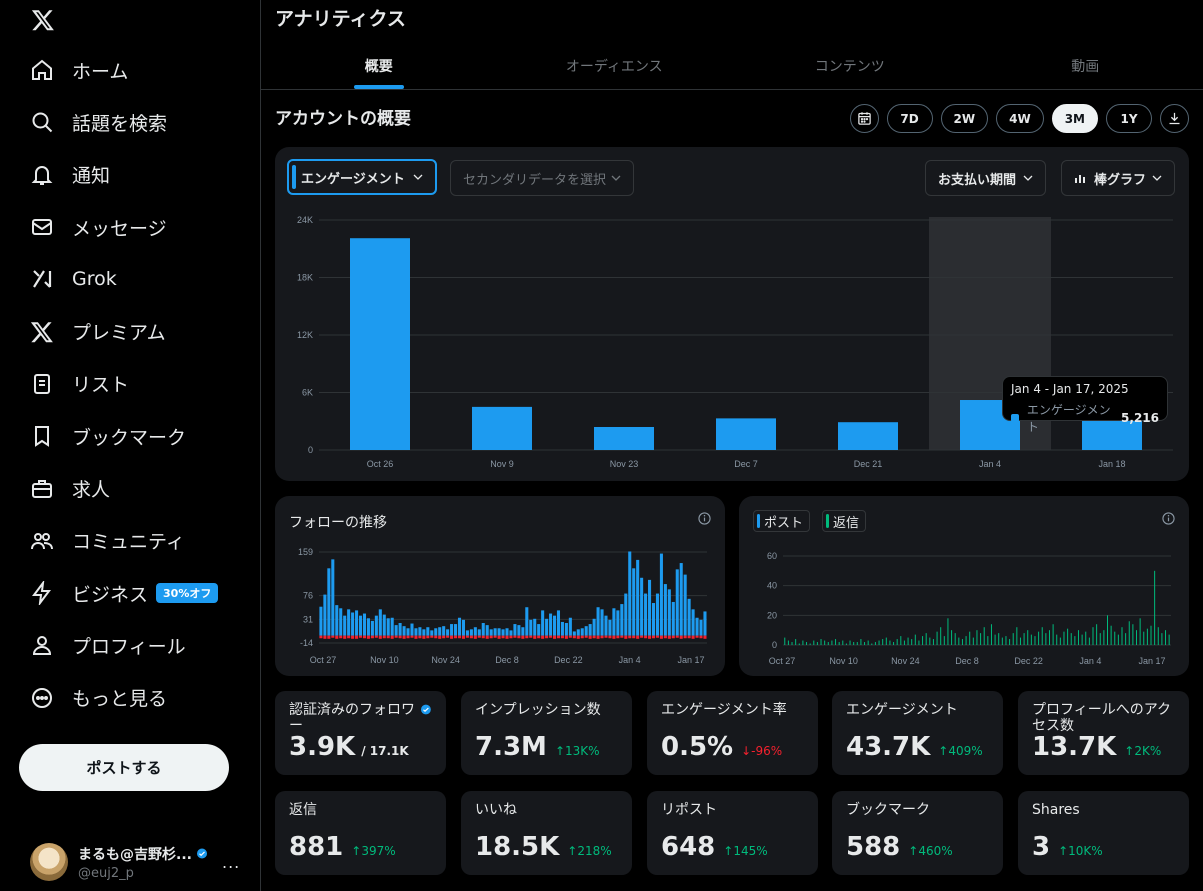 The height and width of the screenshot is (891, 1203). I want to click on chart-type-dropdown: 棒グラフ, so click(1118, 178).